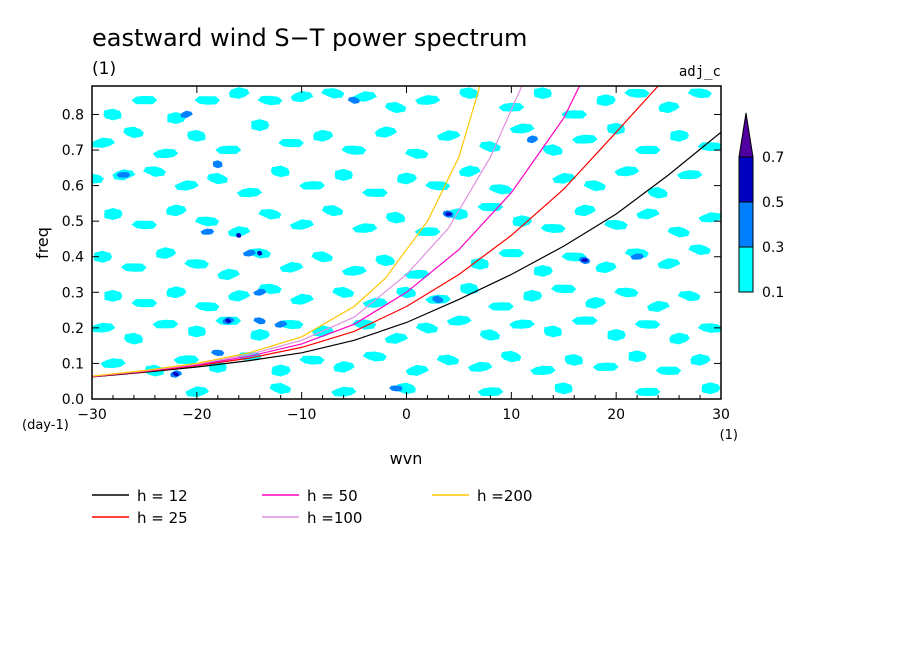 This screenshot has width=904, height=654. What do you see at coordinates (746, 269) in the screenshot?
I see `colorbar-box` at bounding box center [746, 269].